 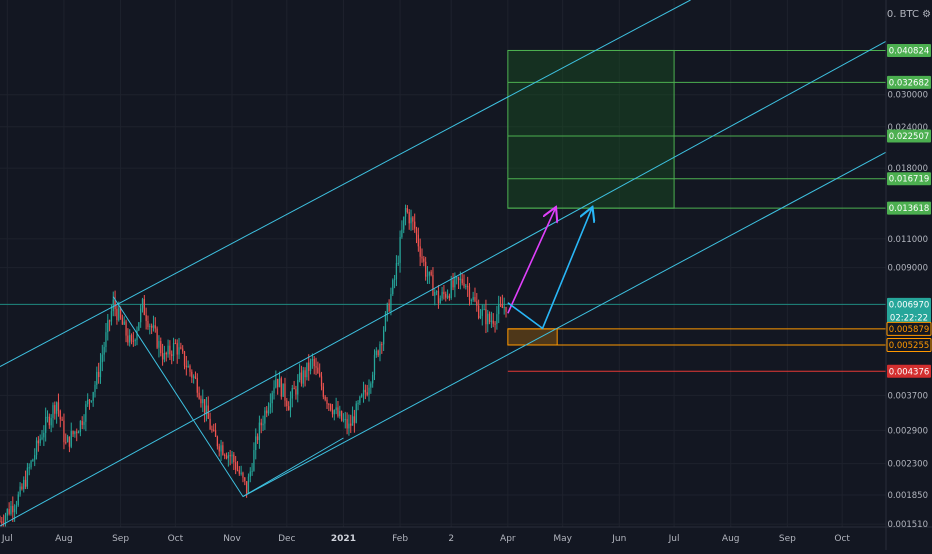 I want to click on symbol-label: 0. BTC ⚙, so click(x=909, y=14).